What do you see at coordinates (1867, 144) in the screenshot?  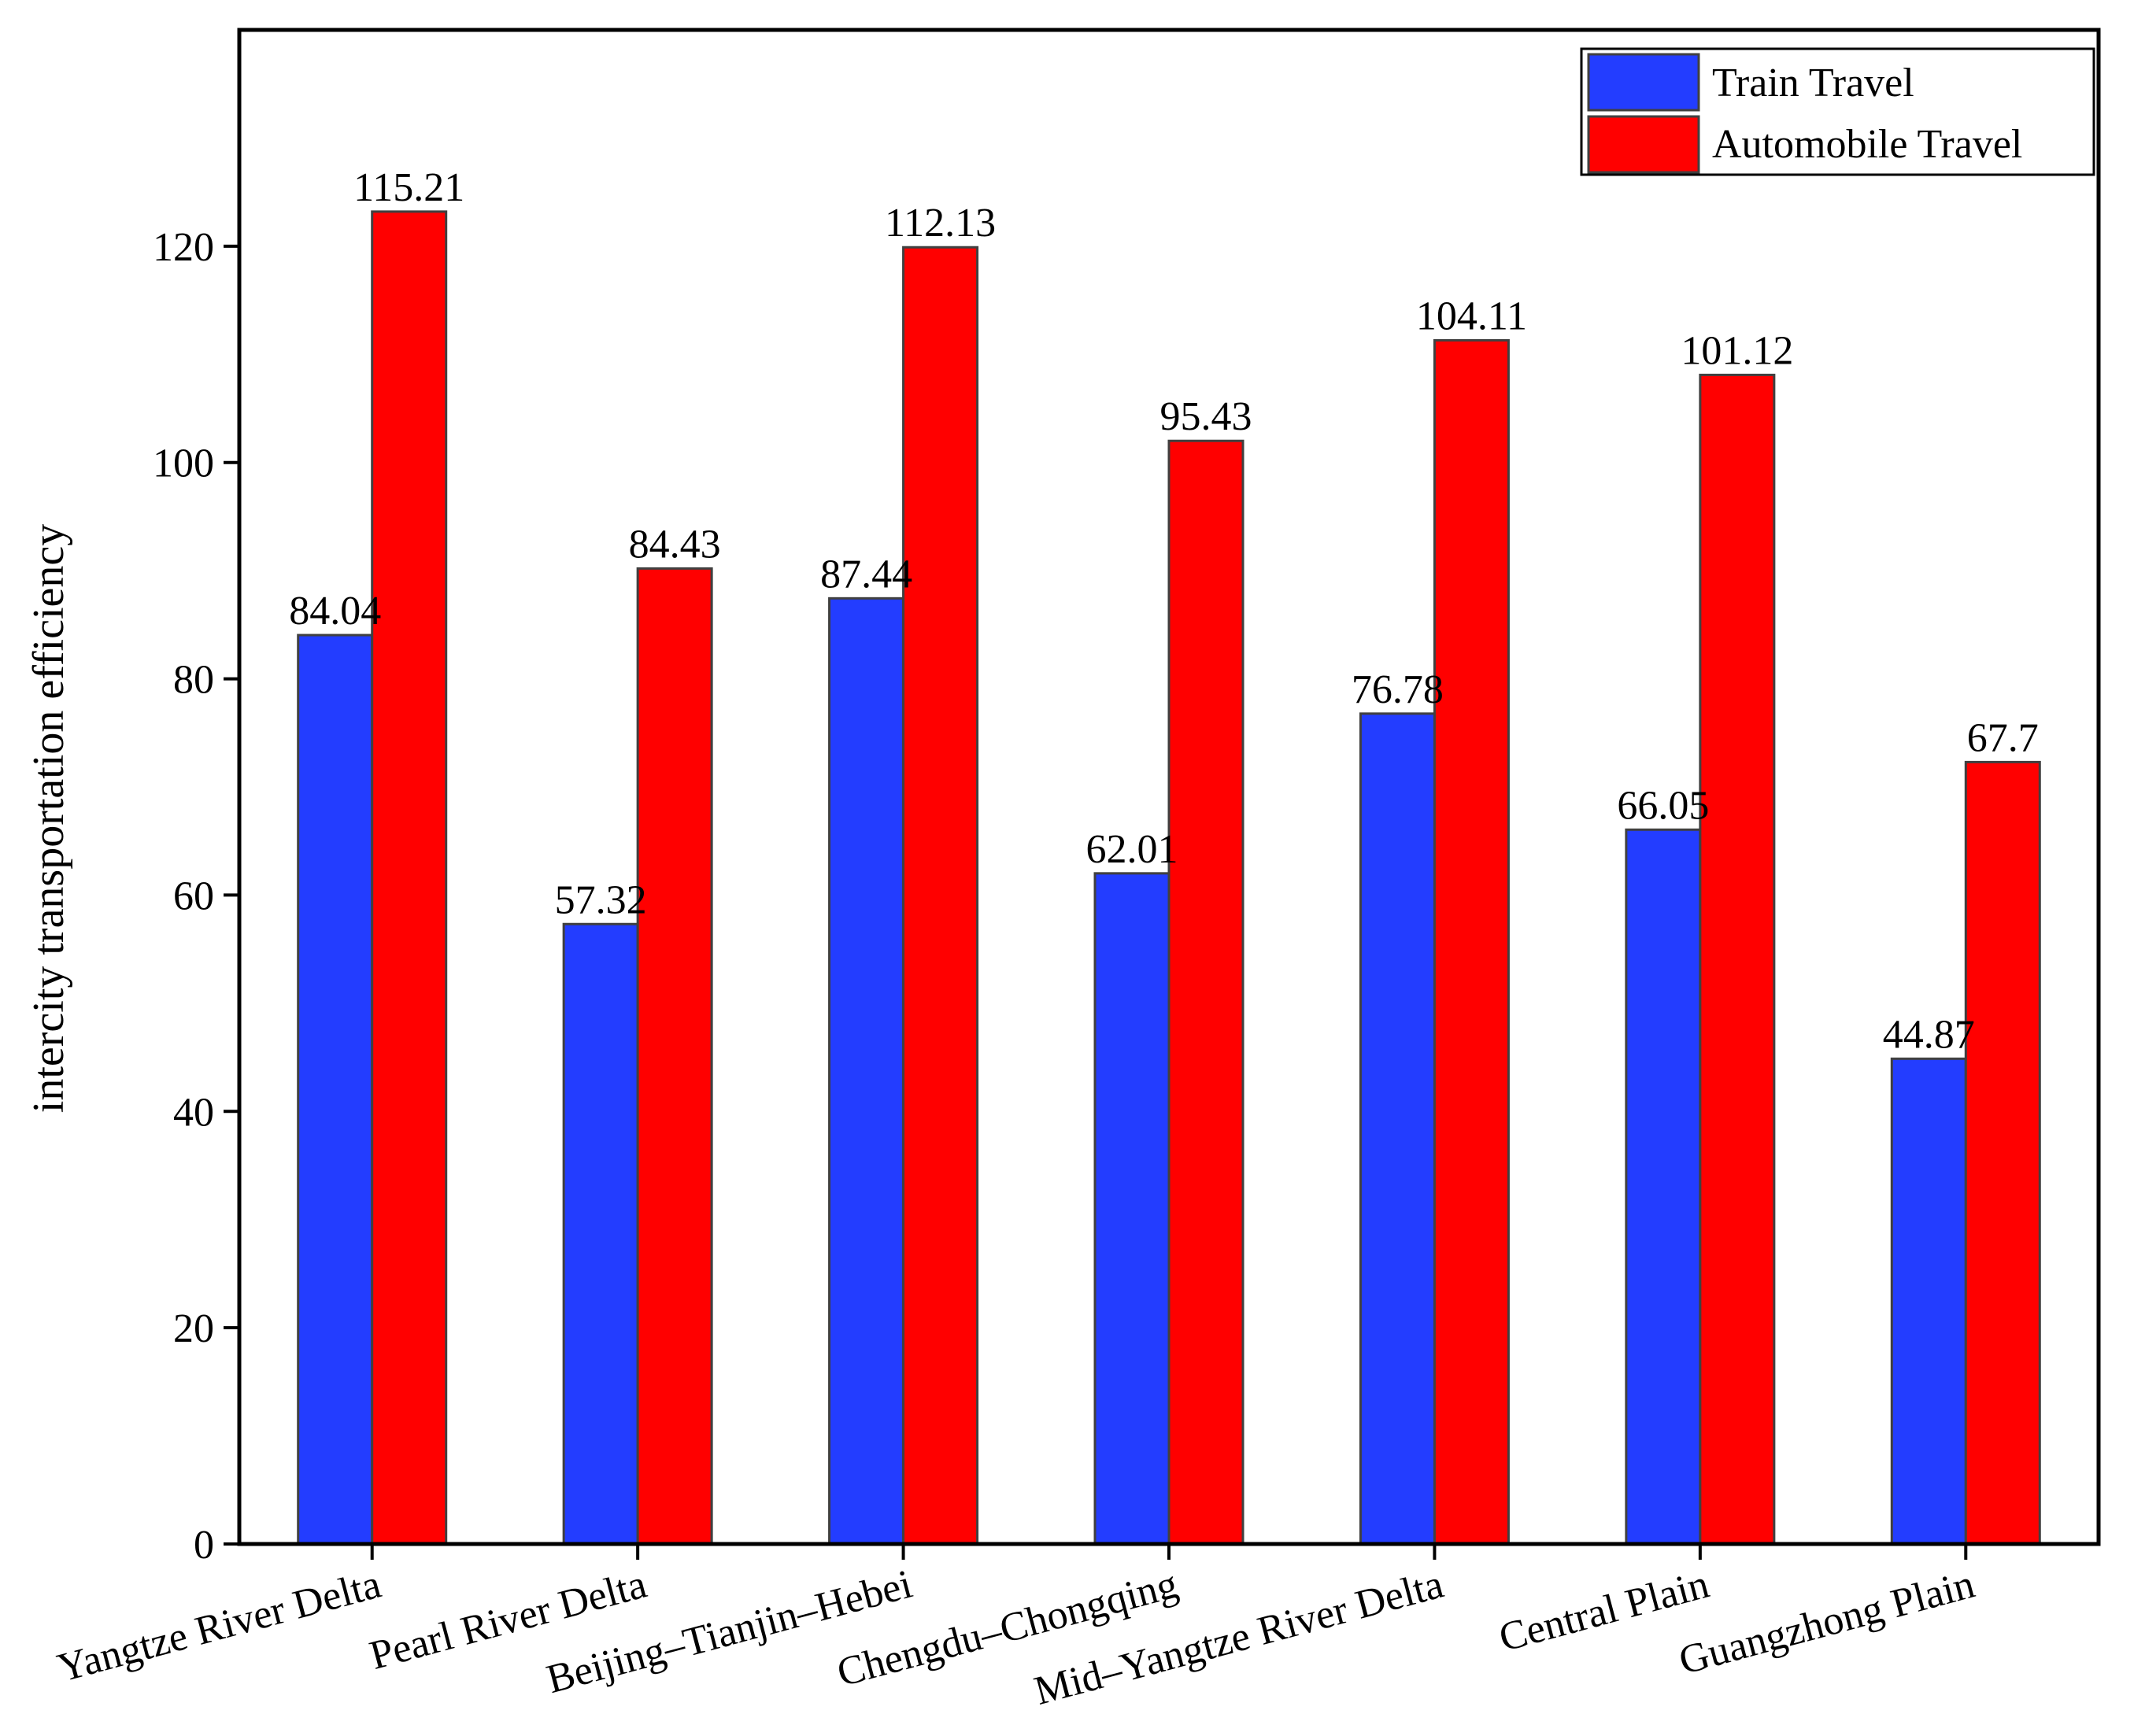 I see `legend-label-automobile-travel: Automobile Travel` at bounding box center [1867, 144].